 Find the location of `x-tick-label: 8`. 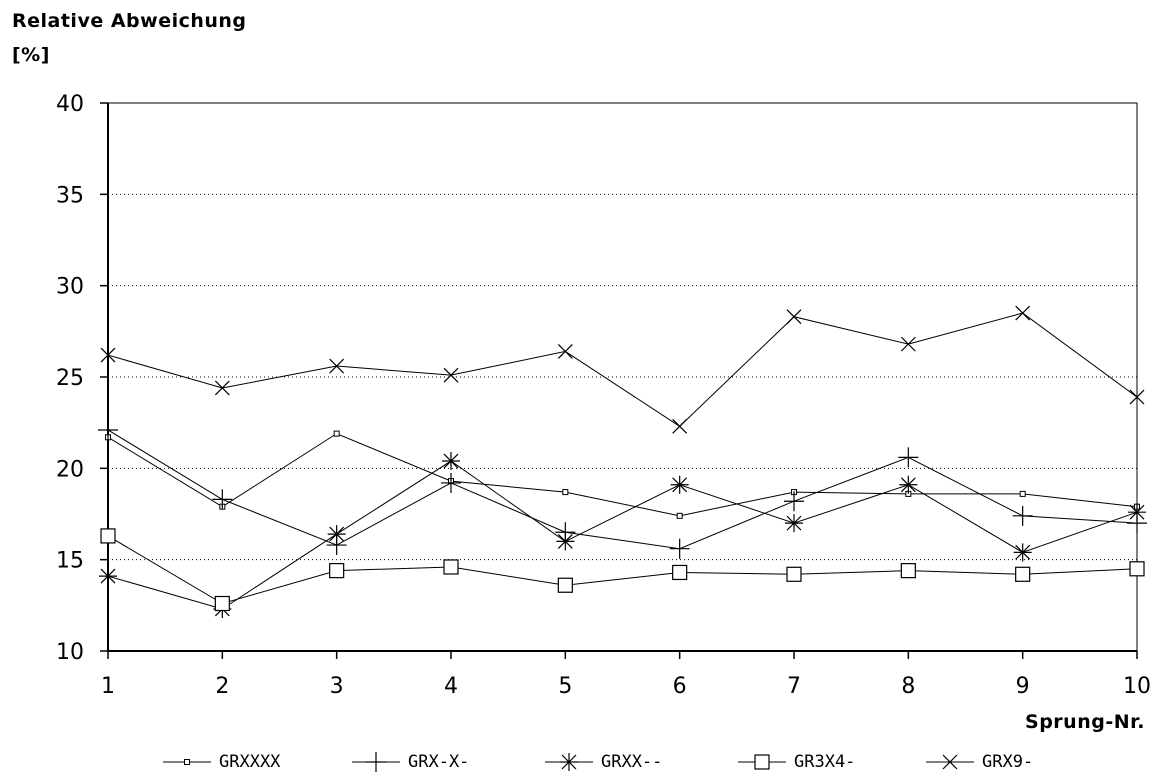

x-tick-label: 8 is located at coordinates (908, 686).